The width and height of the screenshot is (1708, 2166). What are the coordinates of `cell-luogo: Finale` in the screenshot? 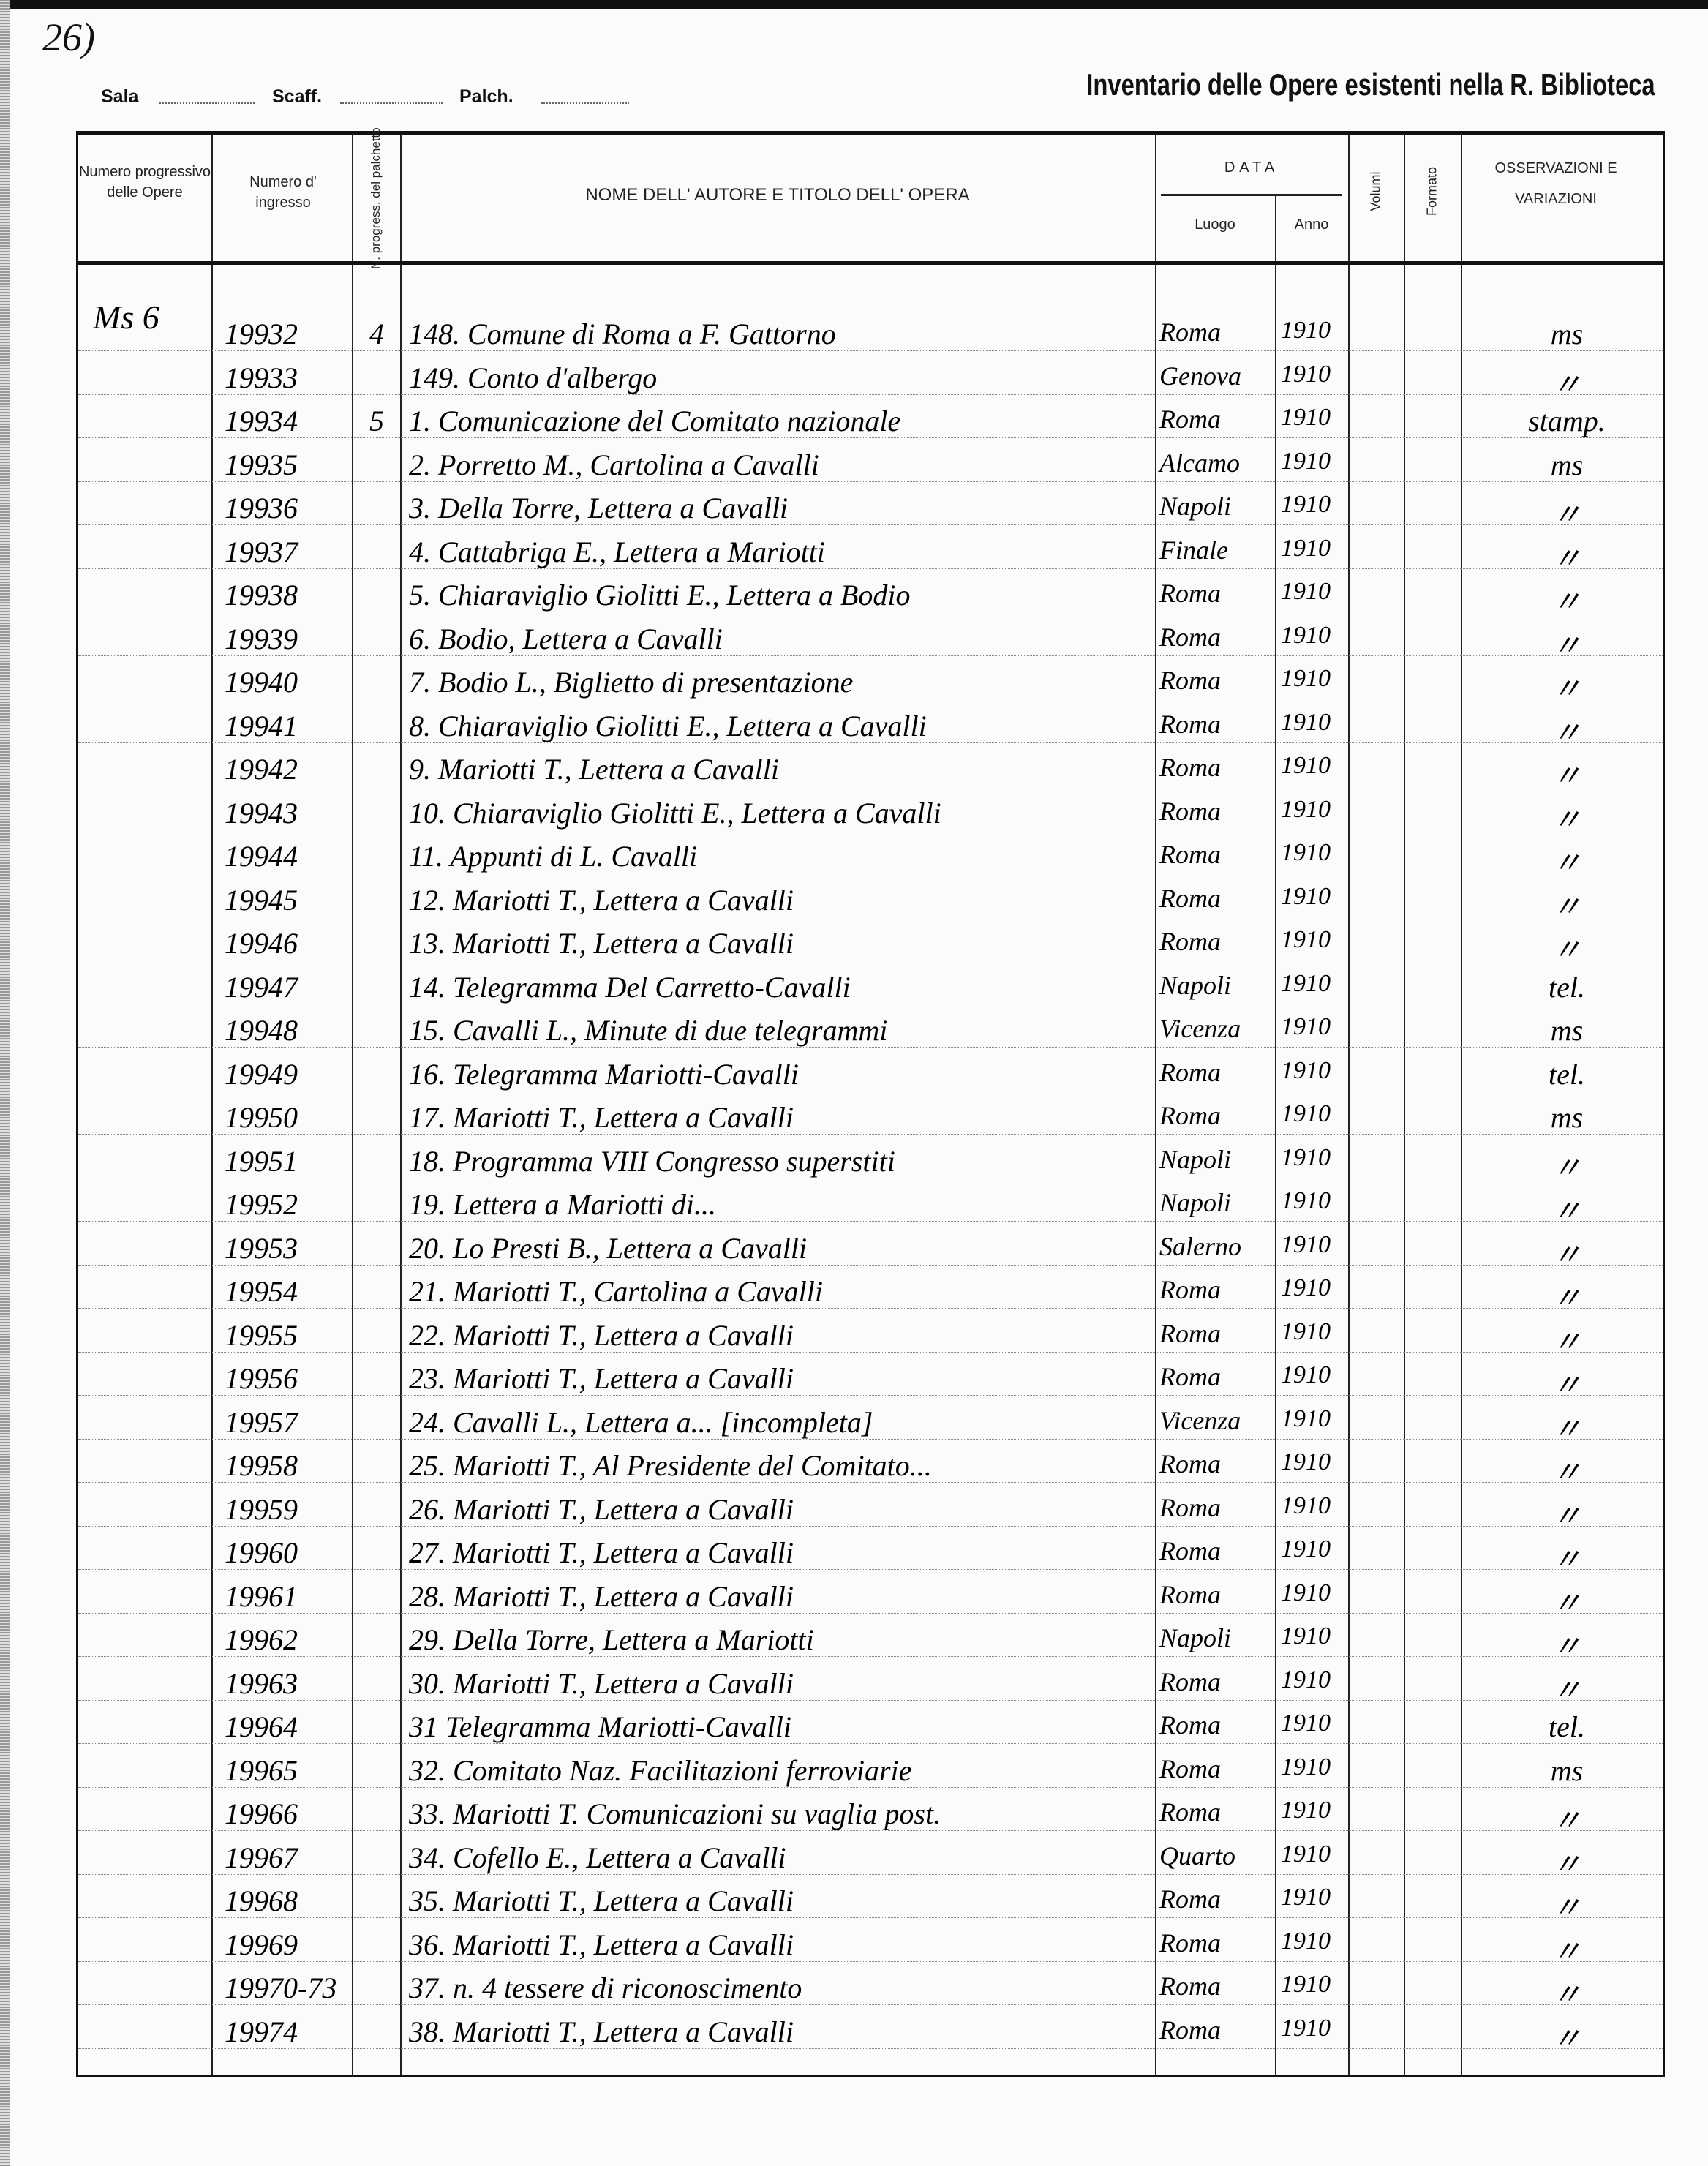 It's located at (1193, 550).